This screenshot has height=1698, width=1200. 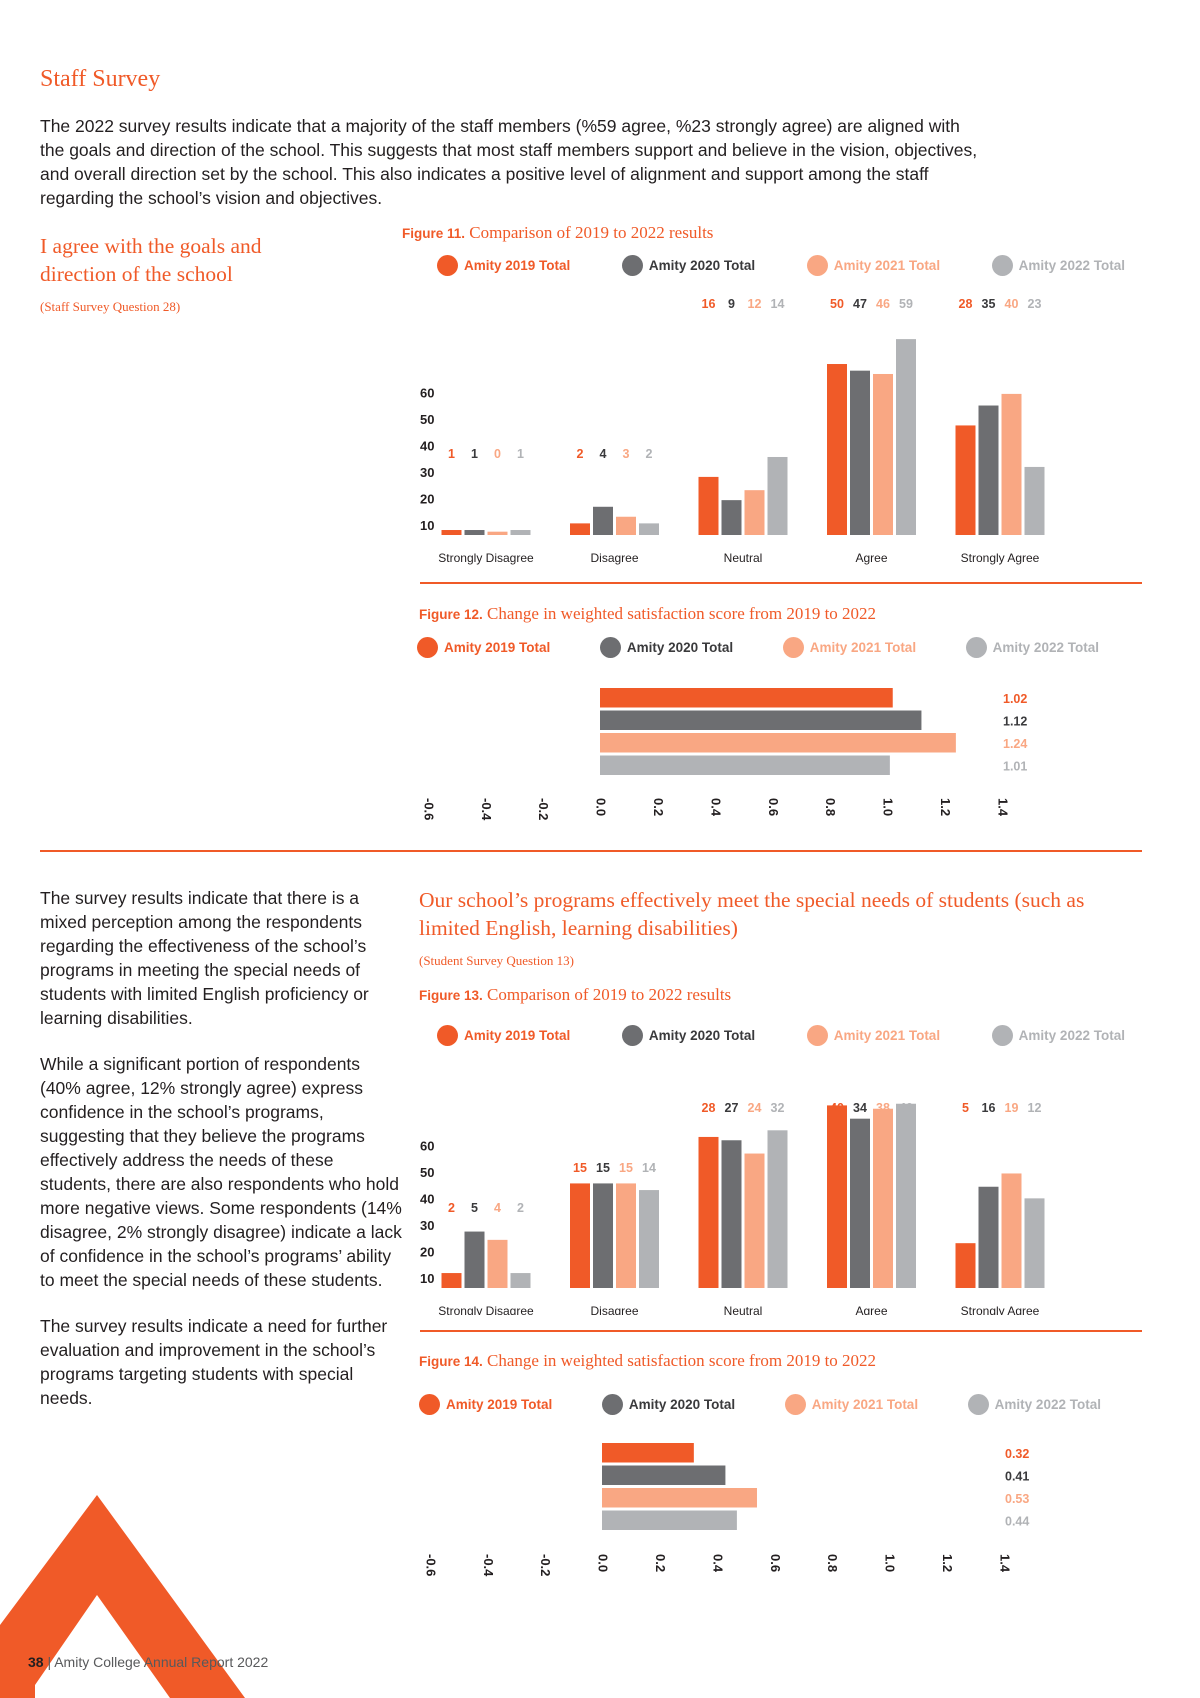 What do you see at coordinates (702, 265) in the screenshot?
I see `legend-label: Amity 2020 Total` at bounding box center [702, 265].